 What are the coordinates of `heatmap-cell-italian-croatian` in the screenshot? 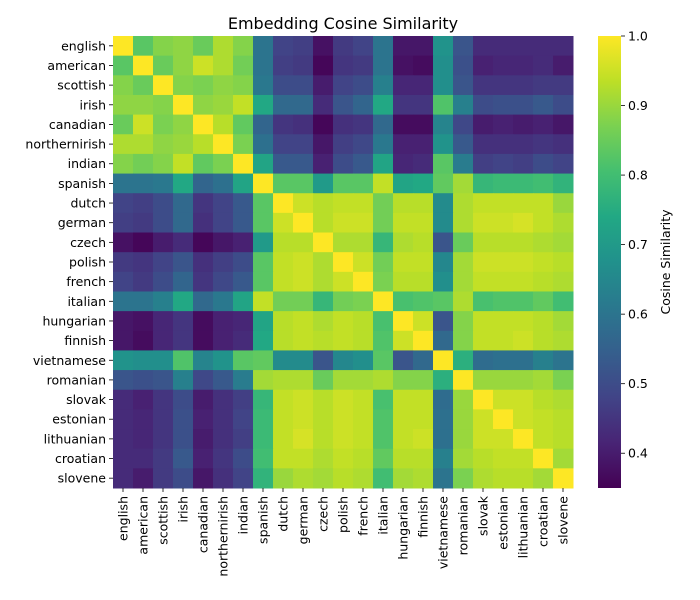 It's located at (543, 301).